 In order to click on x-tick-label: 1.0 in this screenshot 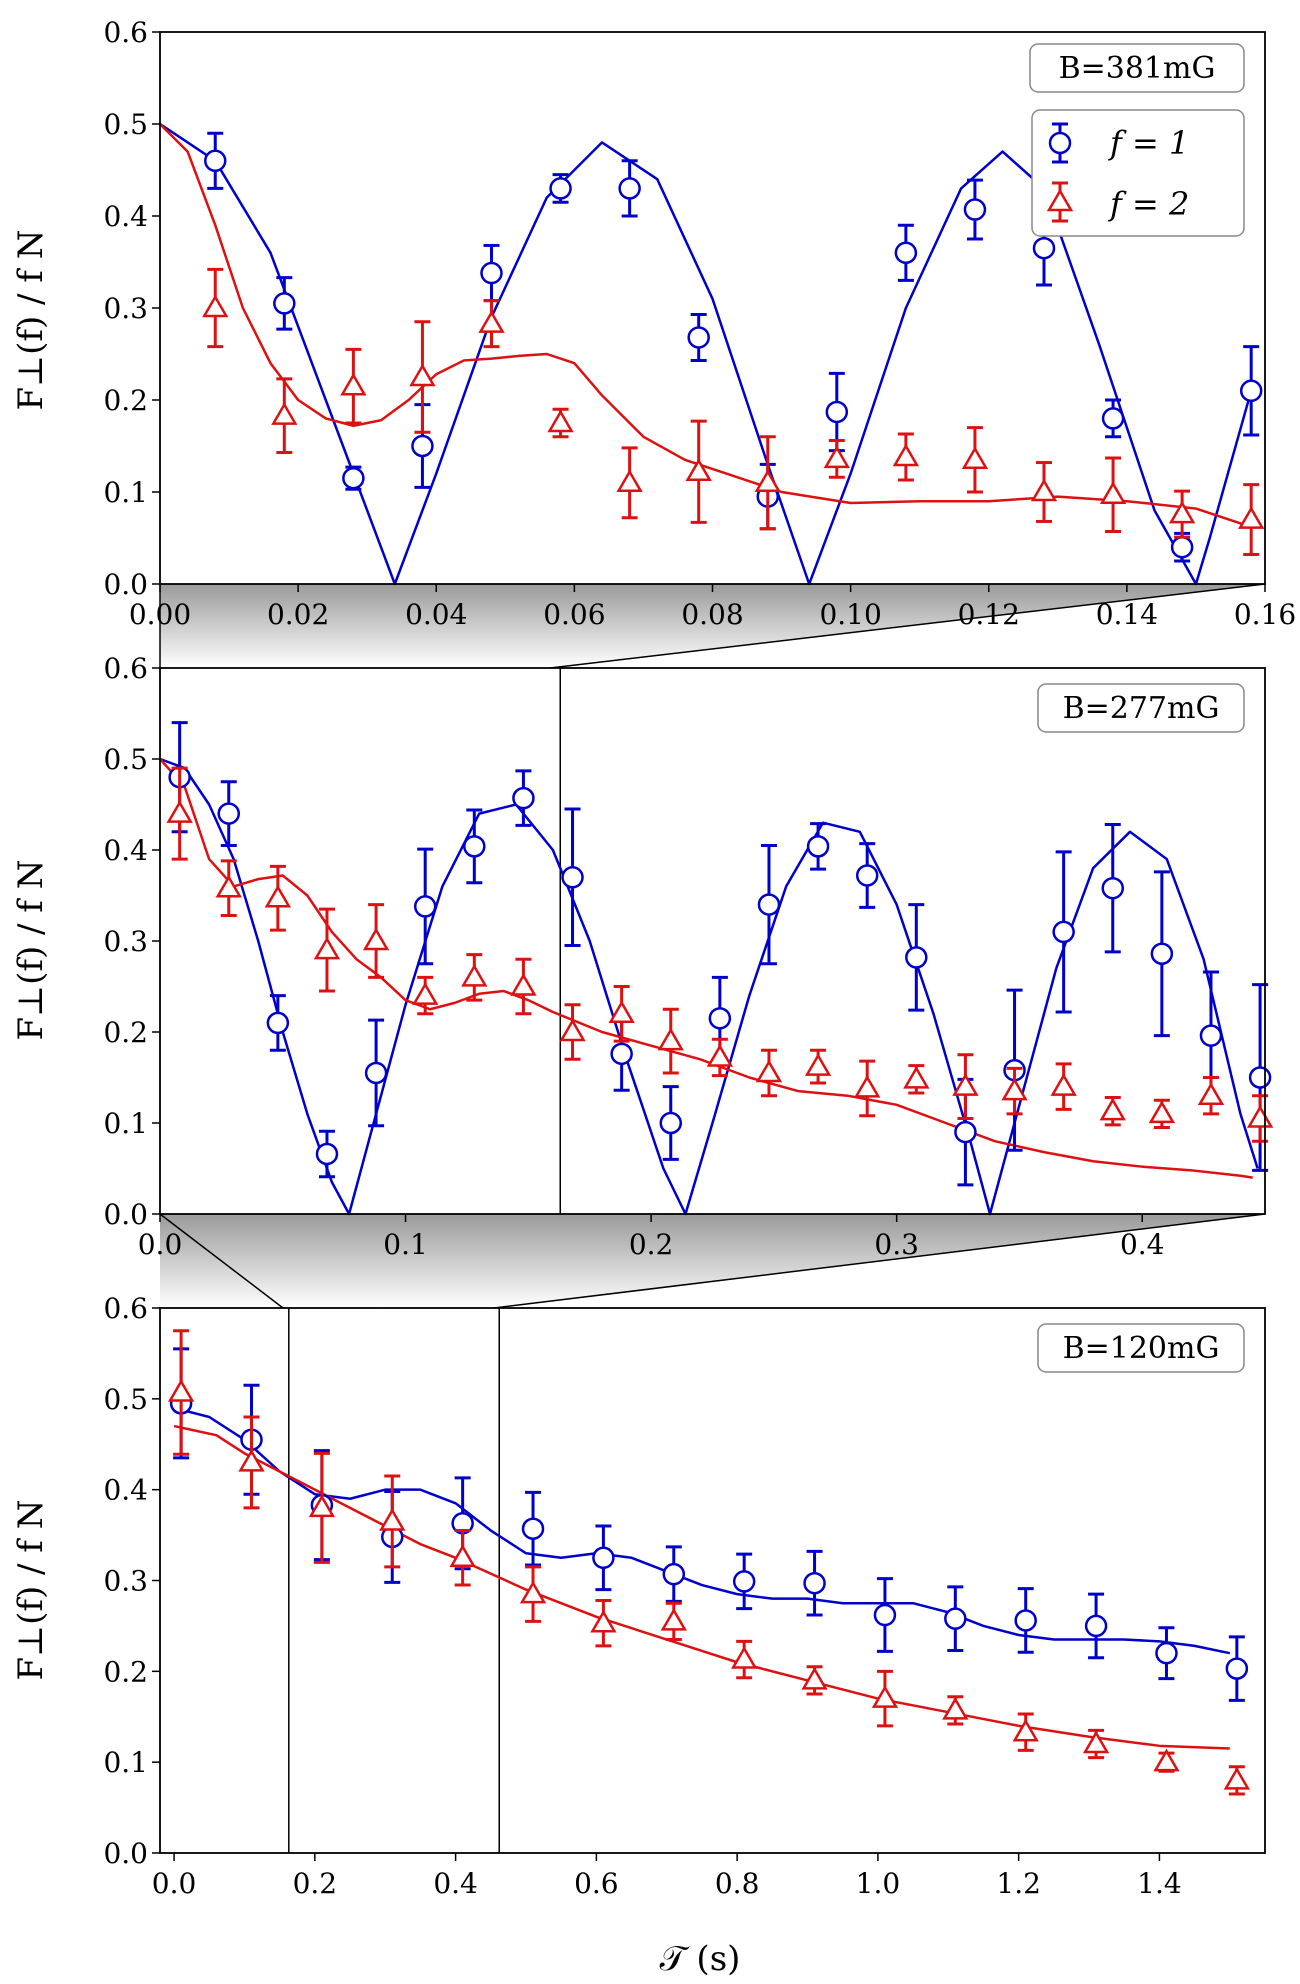, I will do `click(878, 1883)`.